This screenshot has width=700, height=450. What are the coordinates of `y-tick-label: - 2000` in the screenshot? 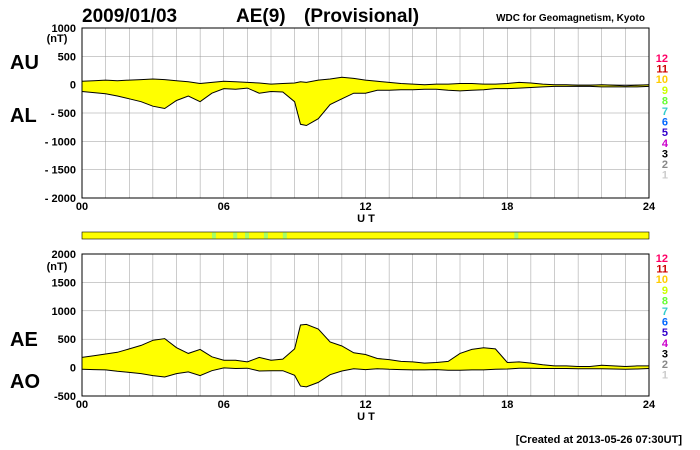 It's located at (60, 199).